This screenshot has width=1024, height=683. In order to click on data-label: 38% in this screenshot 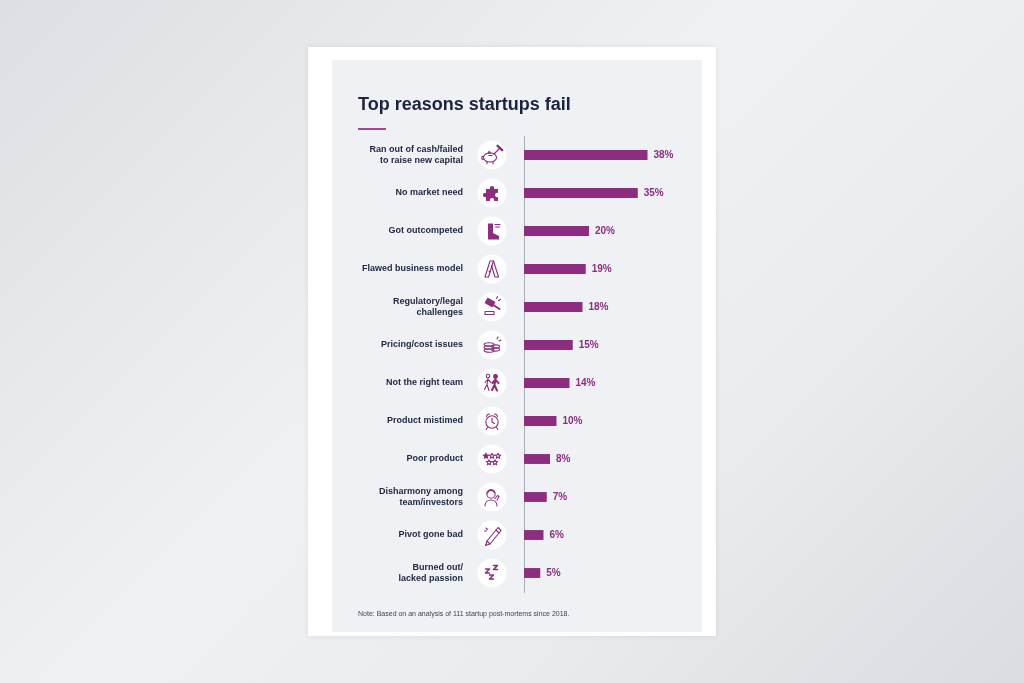, I will do `click(663, 154)`.